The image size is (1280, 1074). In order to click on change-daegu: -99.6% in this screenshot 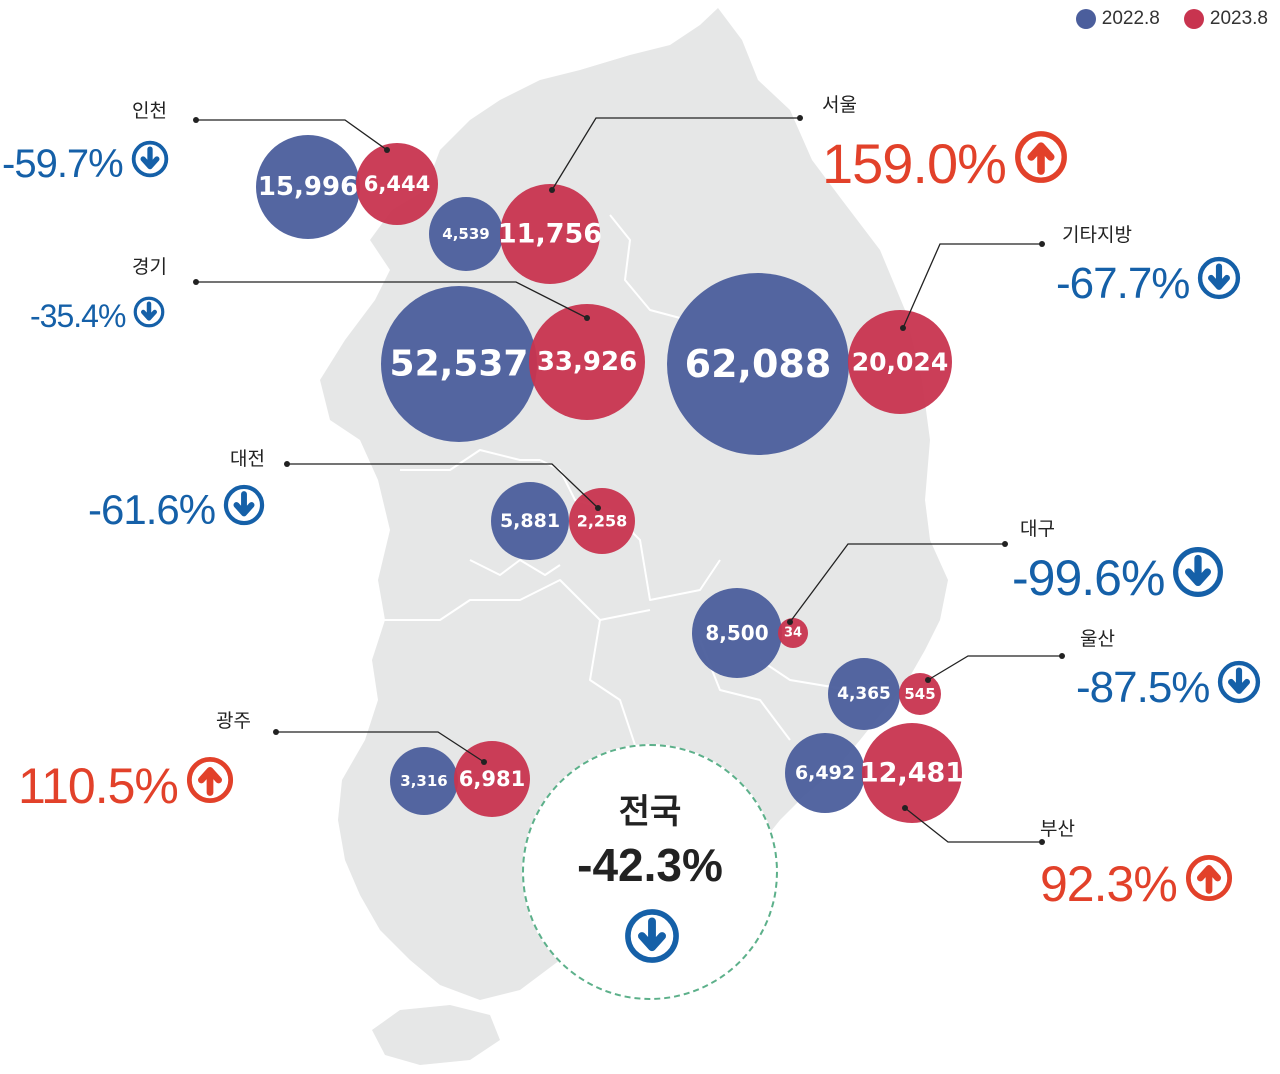, I will do `click(1118, 578)`.